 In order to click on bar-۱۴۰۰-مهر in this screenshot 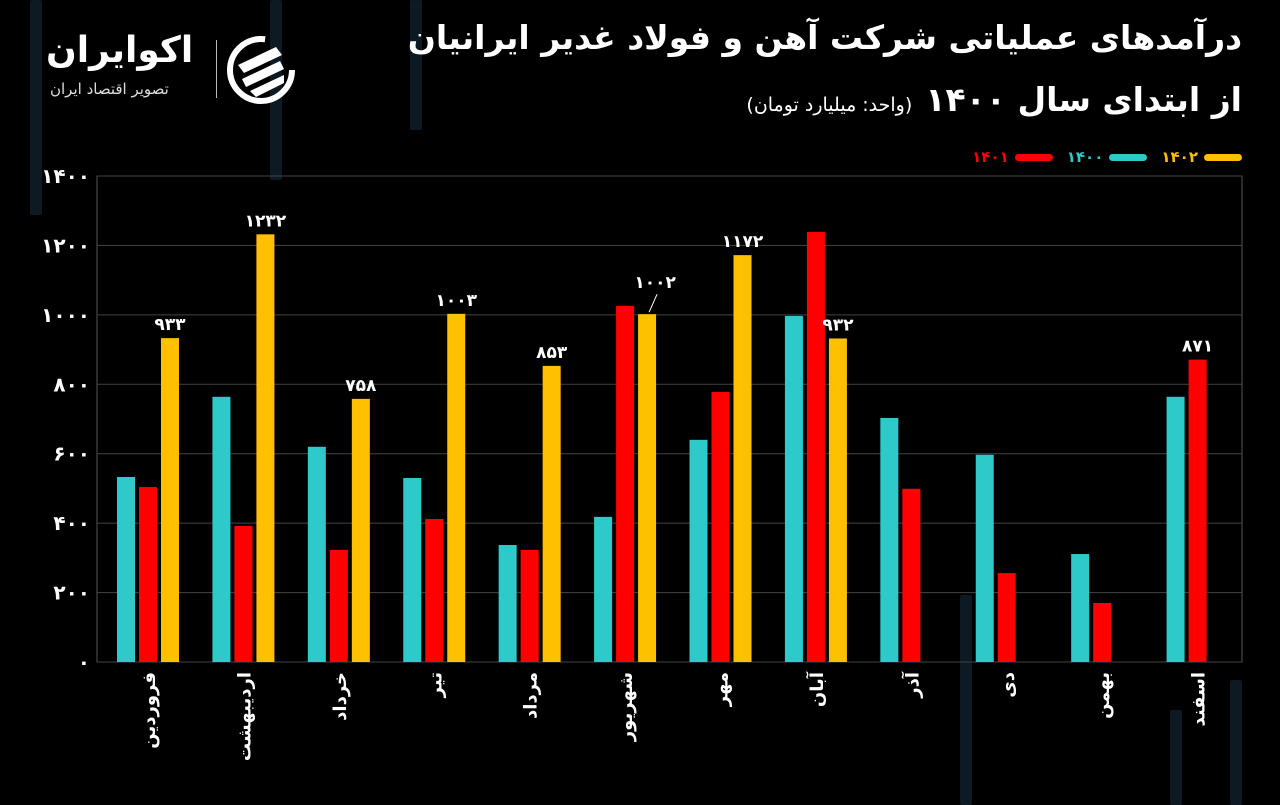, I will do `click(698, 550)`.